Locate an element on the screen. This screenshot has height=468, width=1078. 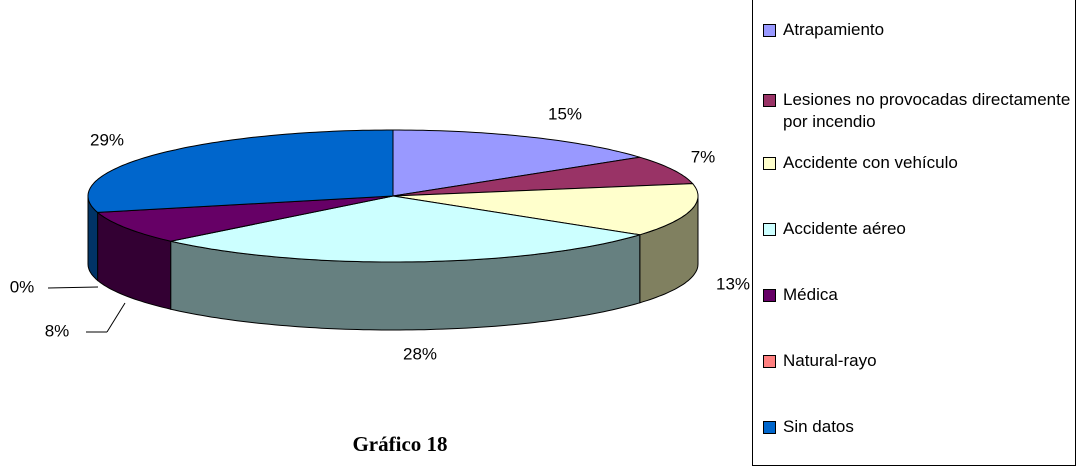
legend-label: Accidente con vehículo is located at coordinates (870, 162).